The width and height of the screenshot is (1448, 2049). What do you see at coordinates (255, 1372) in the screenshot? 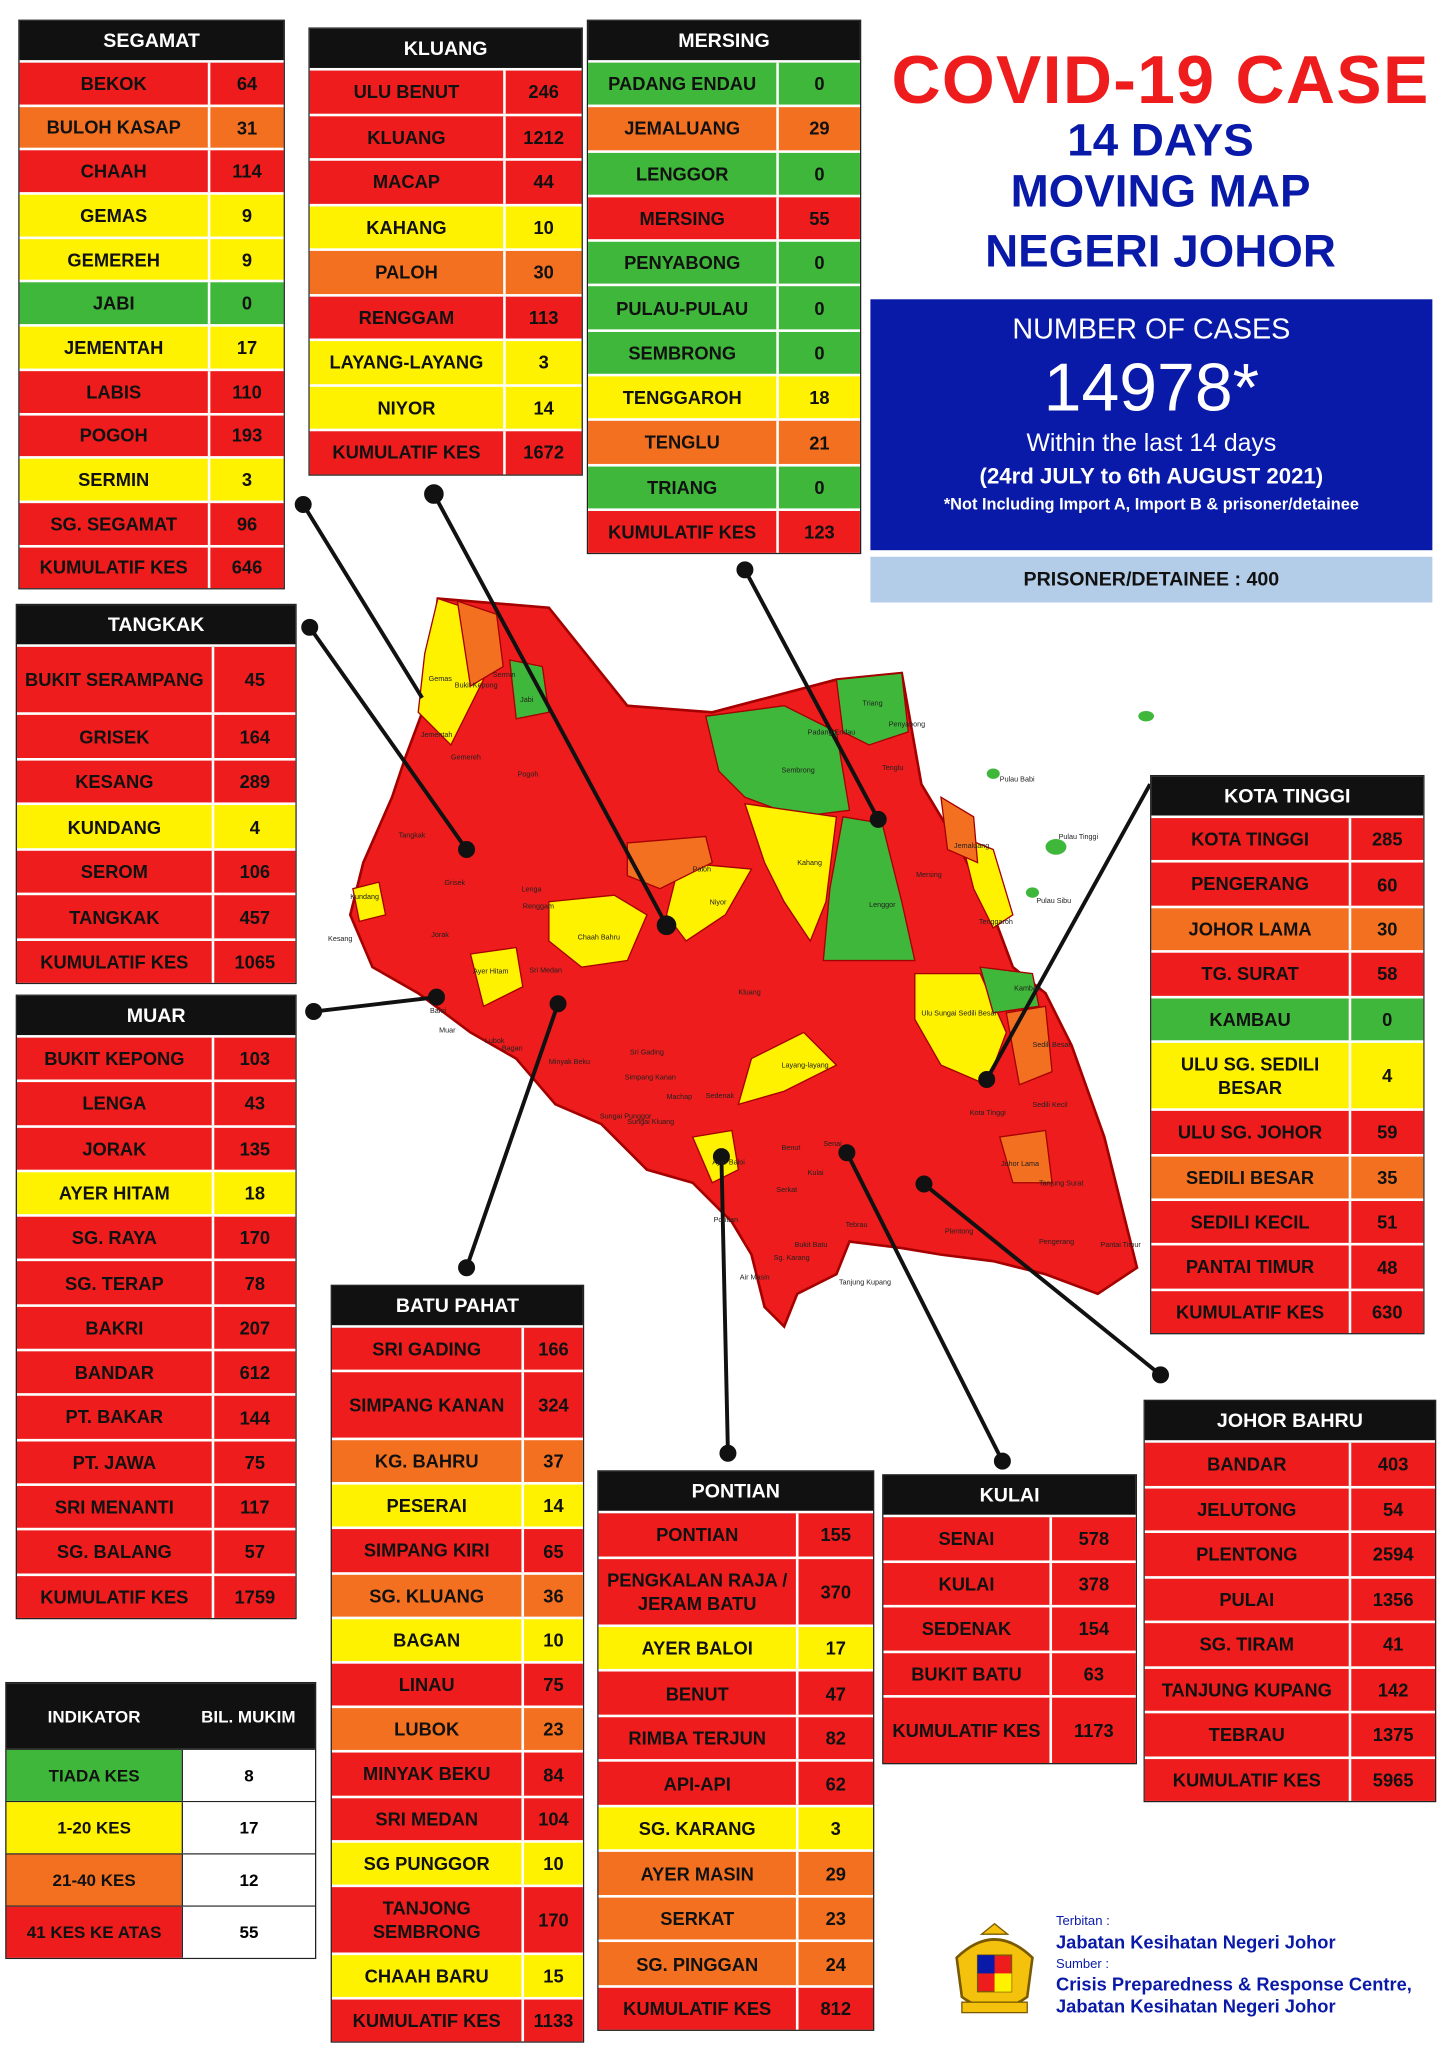
I see `case-count: 612` at bounding box center [255, 1372].